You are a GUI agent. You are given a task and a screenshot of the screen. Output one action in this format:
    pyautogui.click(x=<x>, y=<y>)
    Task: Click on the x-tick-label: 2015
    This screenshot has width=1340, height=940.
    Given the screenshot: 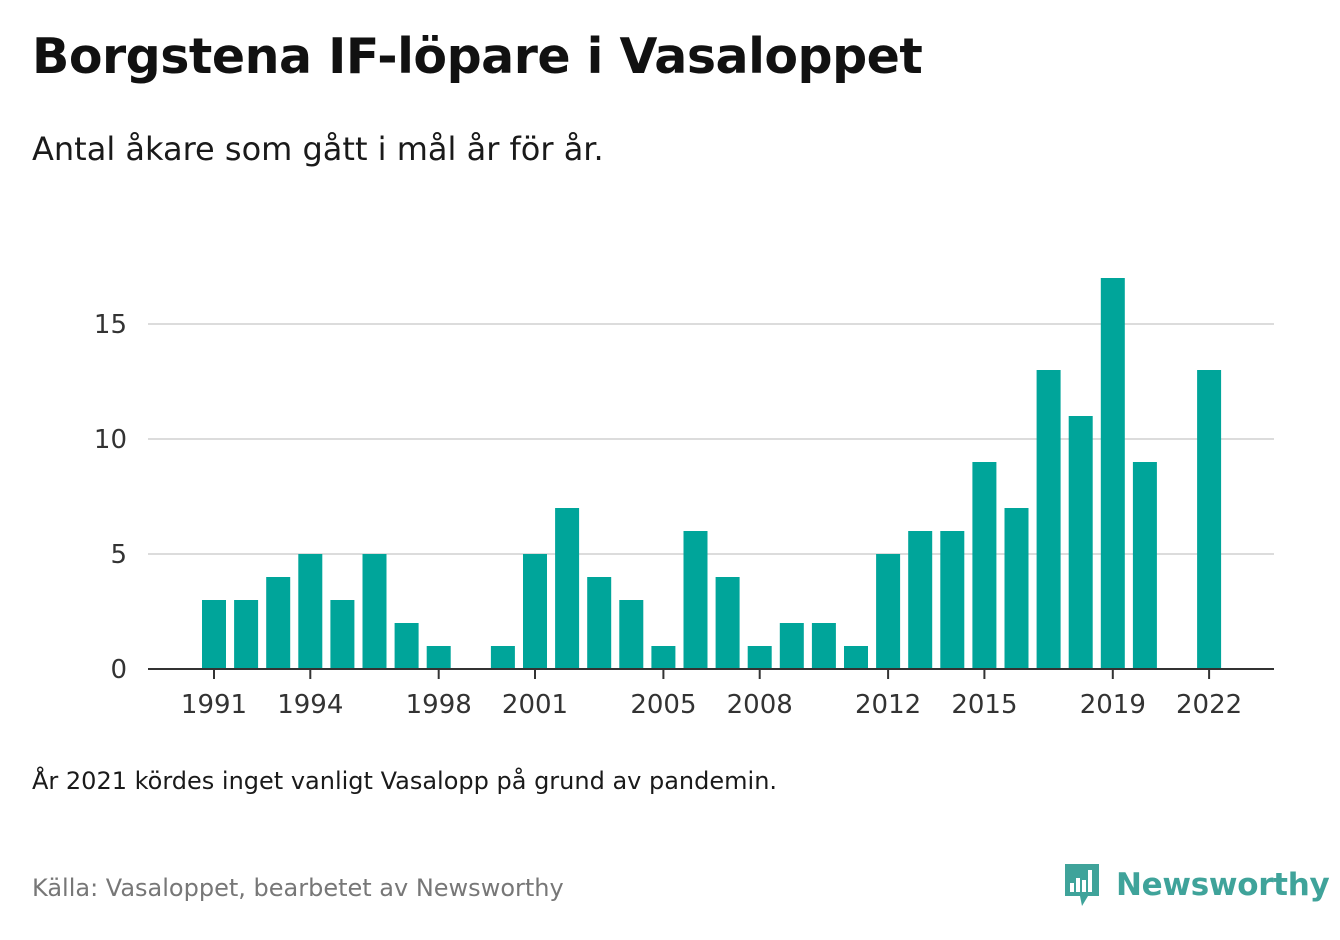 What is the action you would take?
    pyautogui.click(x=984, y=705)
    